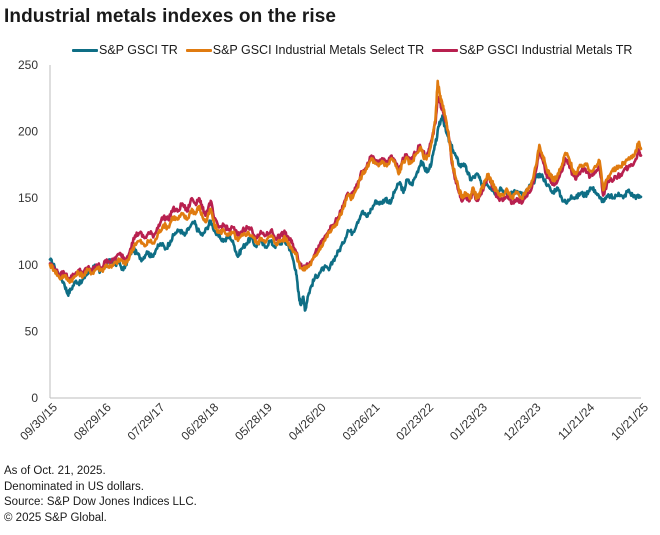  What do you see at coordinates (629, 421) in the screenshot?
I see `x-tick-label: 10/21/25` at bounding box center [629, 421].